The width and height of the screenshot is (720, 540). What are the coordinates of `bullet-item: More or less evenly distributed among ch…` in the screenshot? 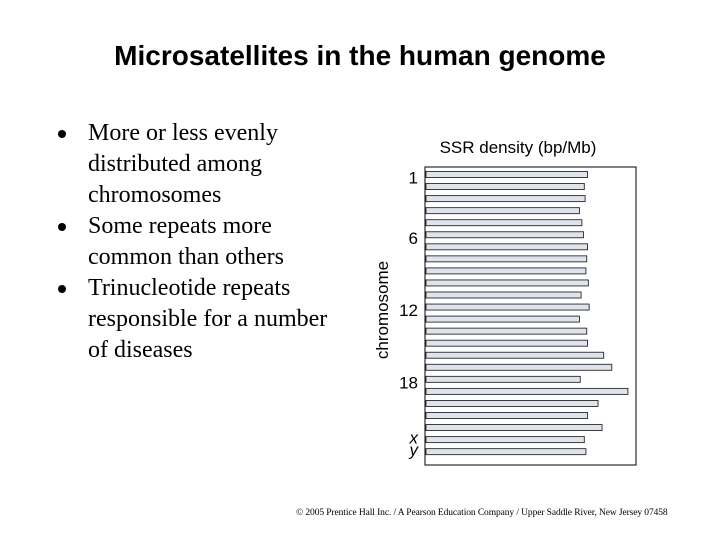 It's located at (202, 164).